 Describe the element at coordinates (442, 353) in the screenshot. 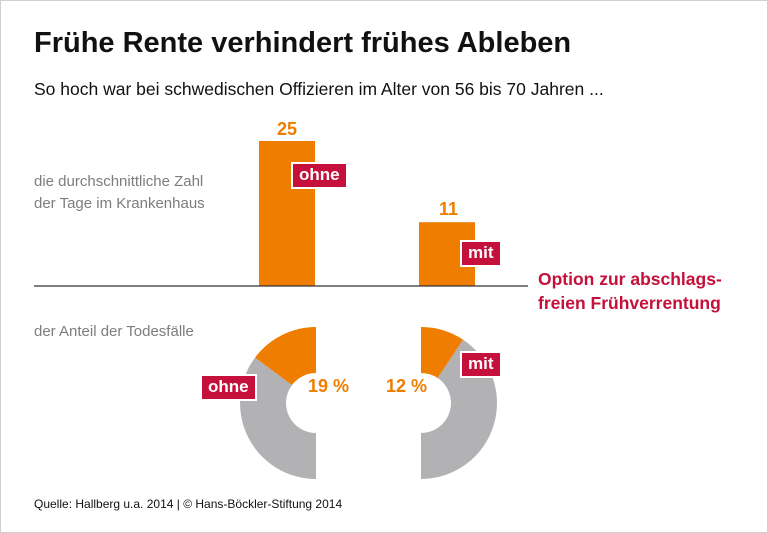

I see `donut-slice-mit` at that location.